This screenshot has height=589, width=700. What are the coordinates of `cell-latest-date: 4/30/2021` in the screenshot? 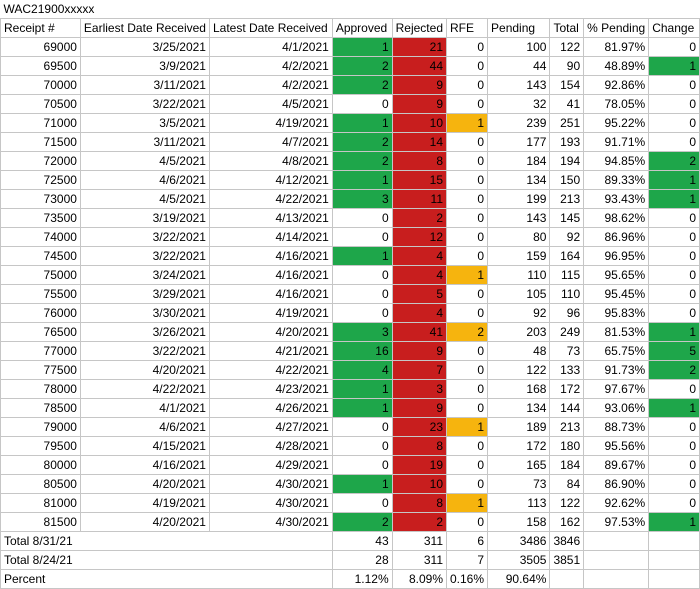 It's located at (270, 522).